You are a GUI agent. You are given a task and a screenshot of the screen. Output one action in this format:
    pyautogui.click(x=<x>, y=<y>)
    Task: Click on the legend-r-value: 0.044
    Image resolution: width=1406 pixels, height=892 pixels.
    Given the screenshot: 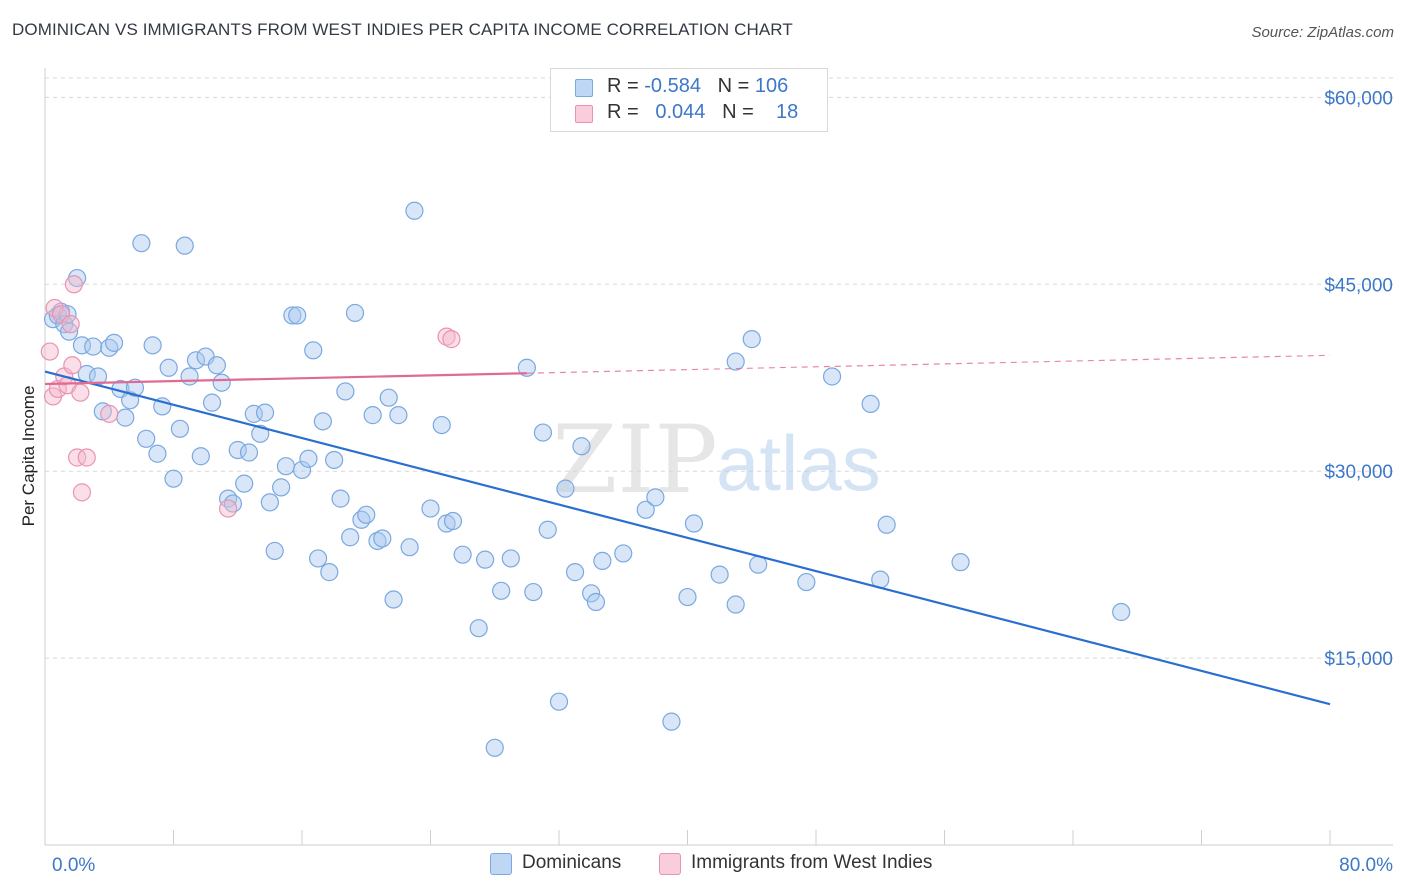 What is the action you would take?
    pyautogui.click(x=680, y=112)
    